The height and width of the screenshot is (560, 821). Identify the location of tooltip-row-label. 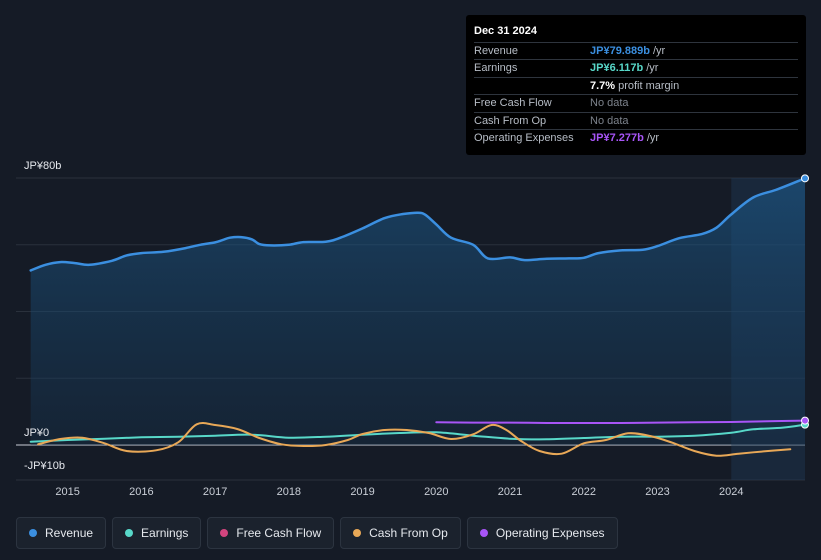
(532, 86).